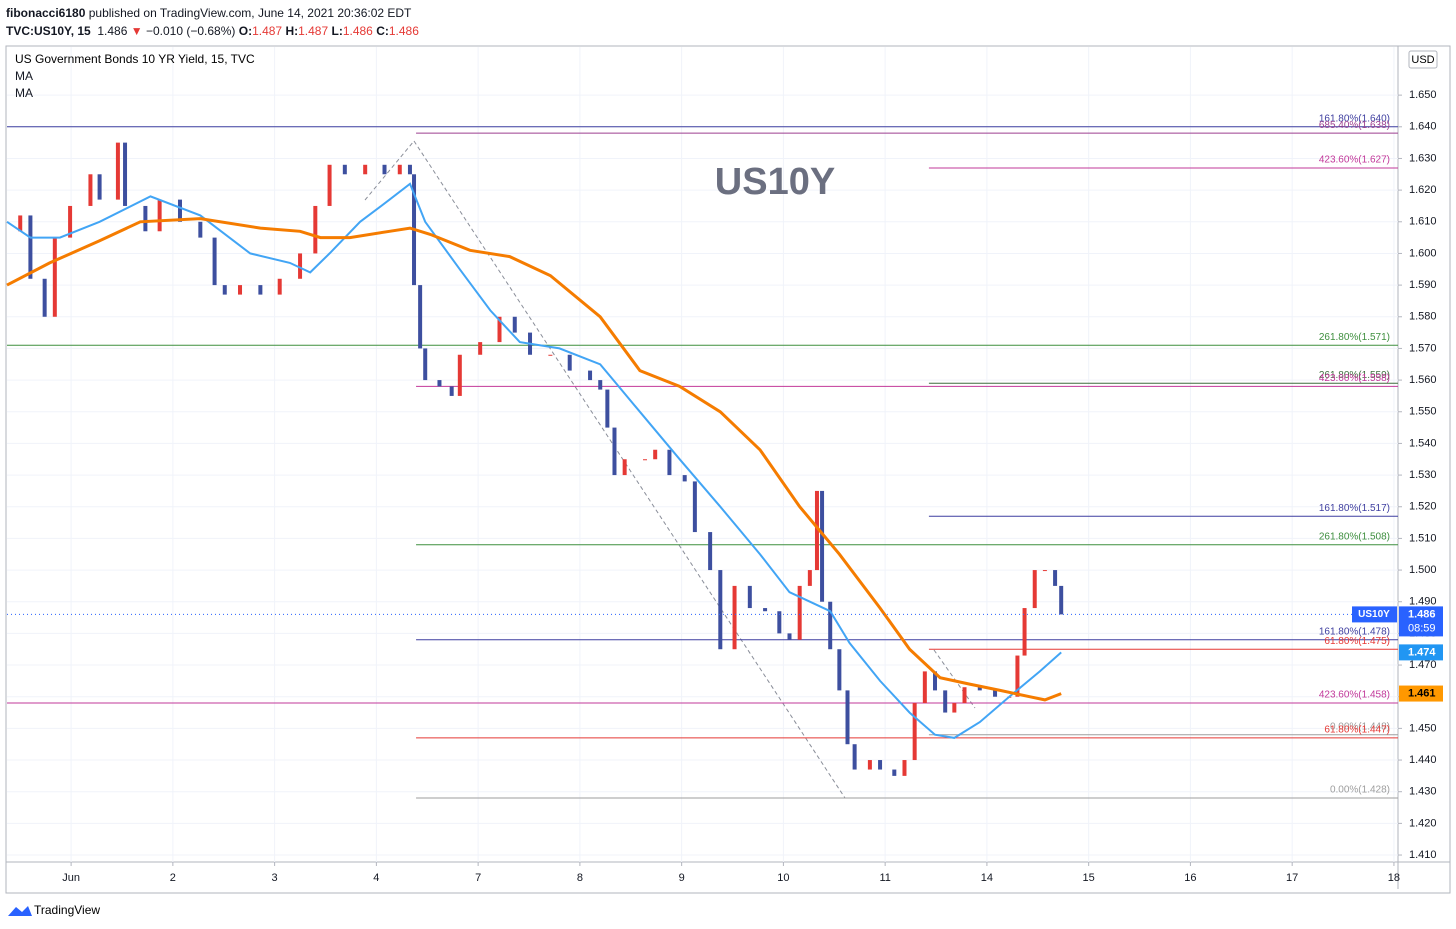  What do you see at coordinates (1357, 641) in the screenshot?
I see `level-label: 61.80%(1.475)` at bounding box center [1357, 641].